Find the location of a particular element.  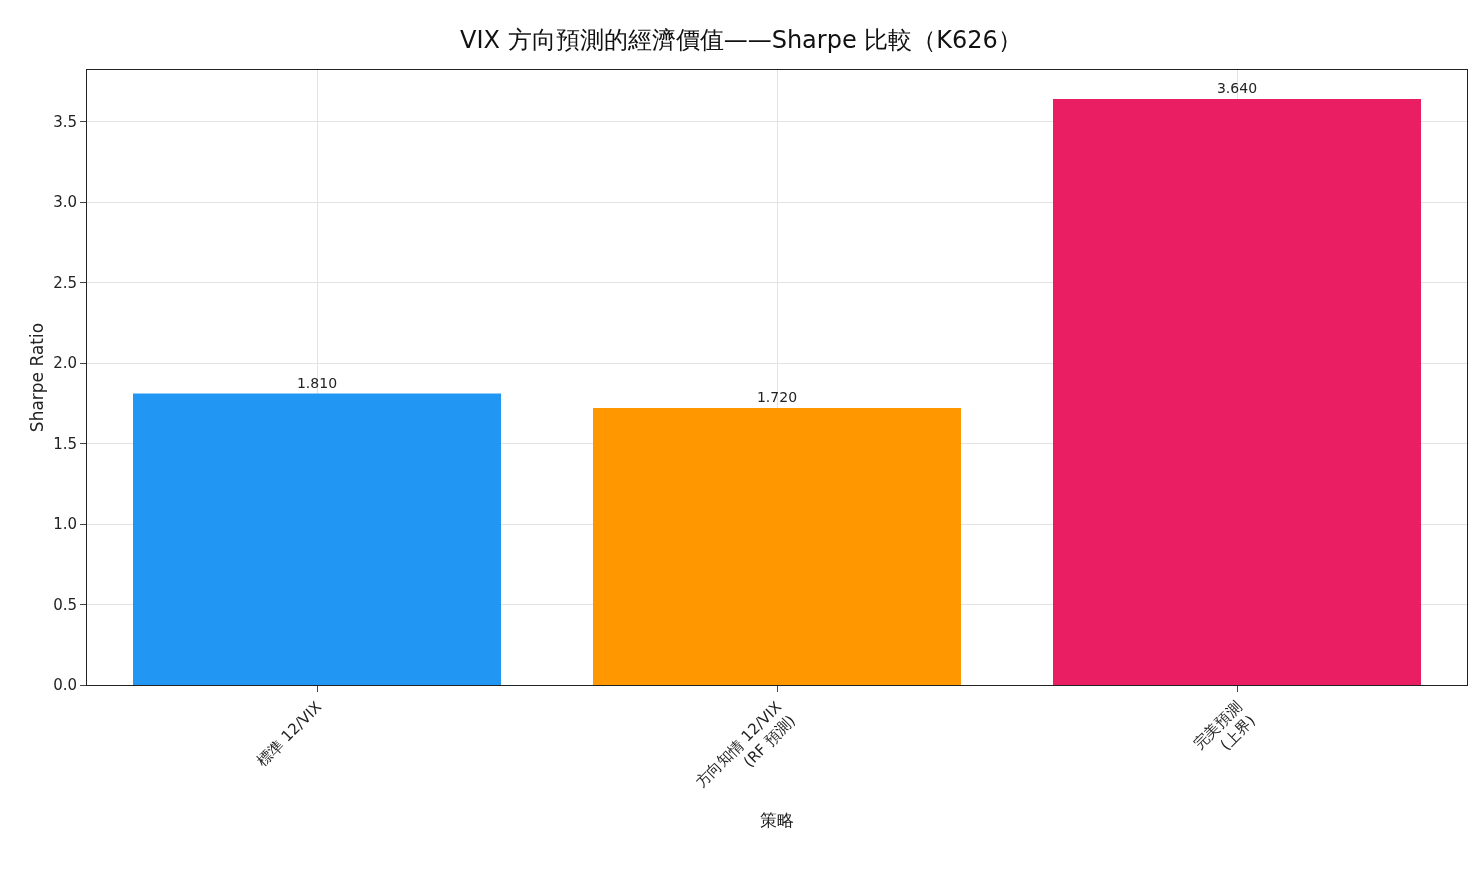

data-label: 1.810 is located at coordinates (317, 382).